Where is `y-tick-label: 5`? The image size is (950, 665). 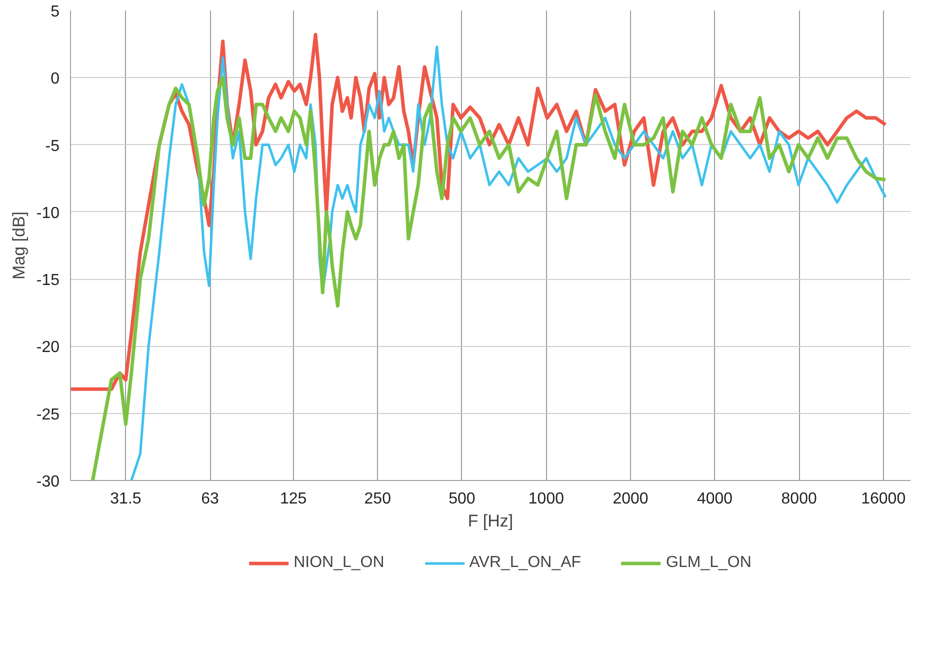 y-tick-label: 5 is located at coordinates (55, 12).